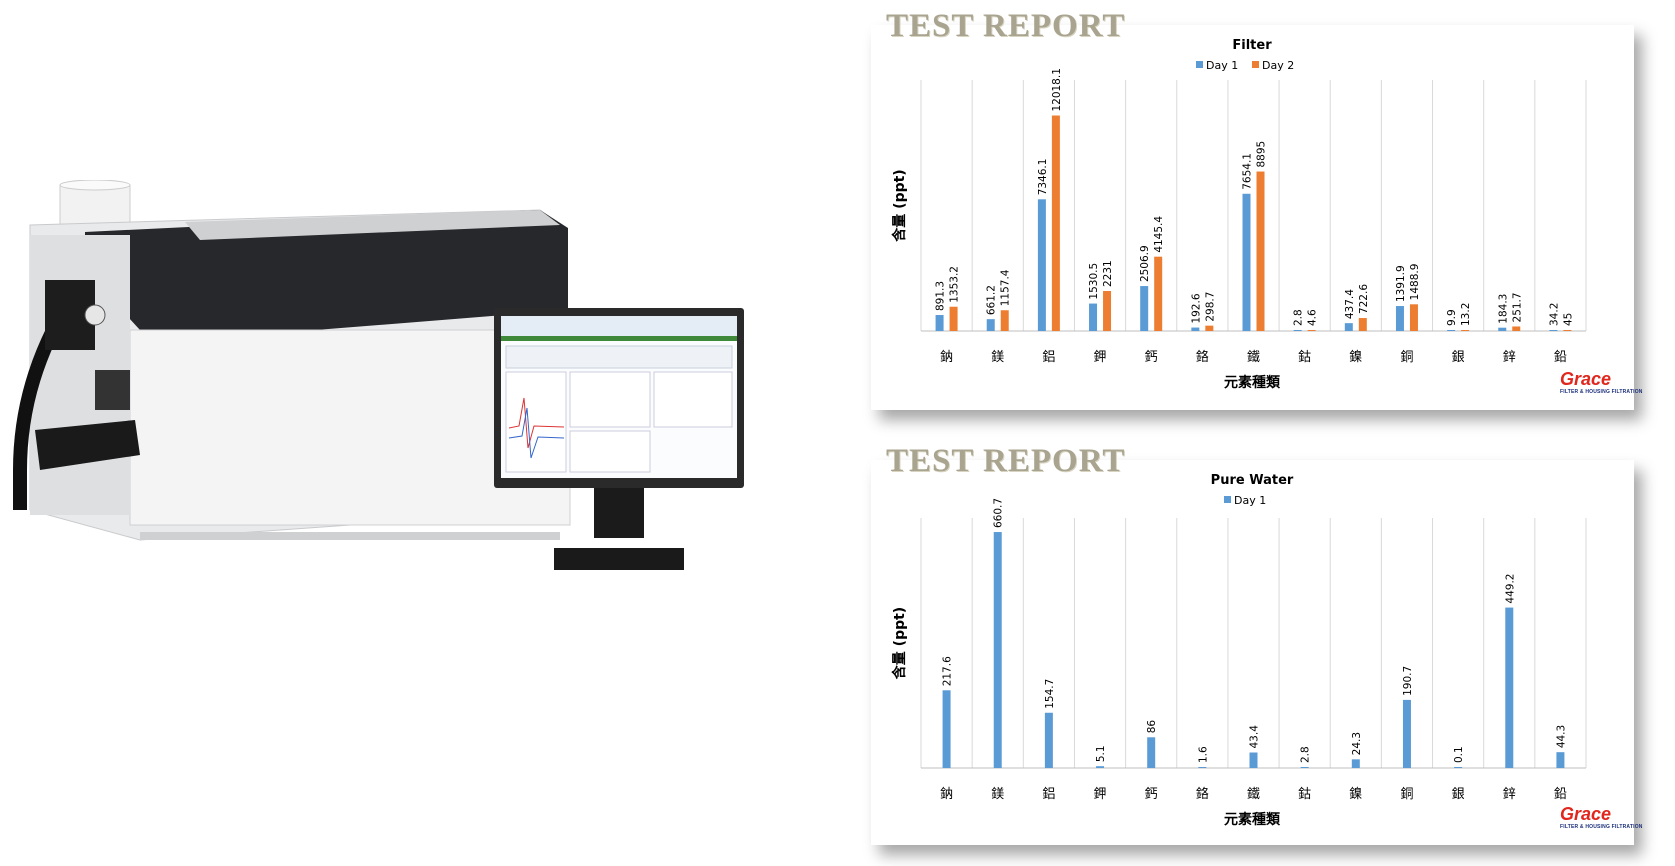 The height and width of the screenshot is (866, 1675). What do you see at coordinates (1100, 794) in the screenshot?
I see `x-tick-label: 鉀` at bounding box center [1100, 794].